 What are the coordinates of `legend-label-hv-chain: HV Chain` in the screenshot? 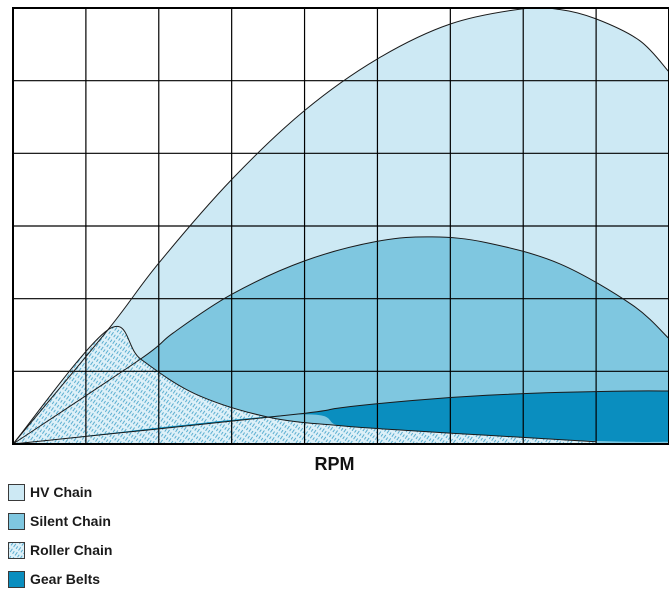 It's located at (61, 492).